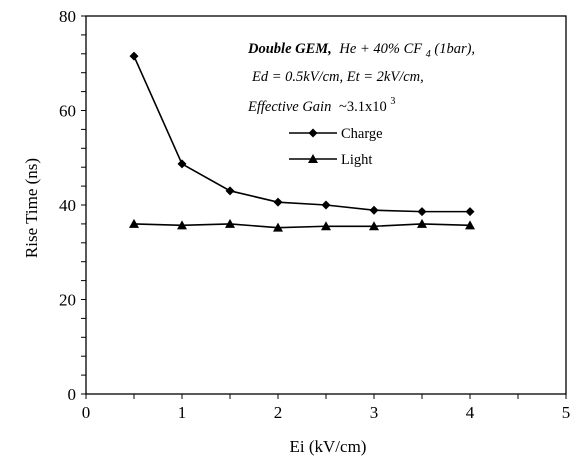 This screenshot has height=462, width=581. What do you see at coordinates (67, 300) in the screenshot?
I see `y-tick-label: 20` at bounding box center [67, 300].